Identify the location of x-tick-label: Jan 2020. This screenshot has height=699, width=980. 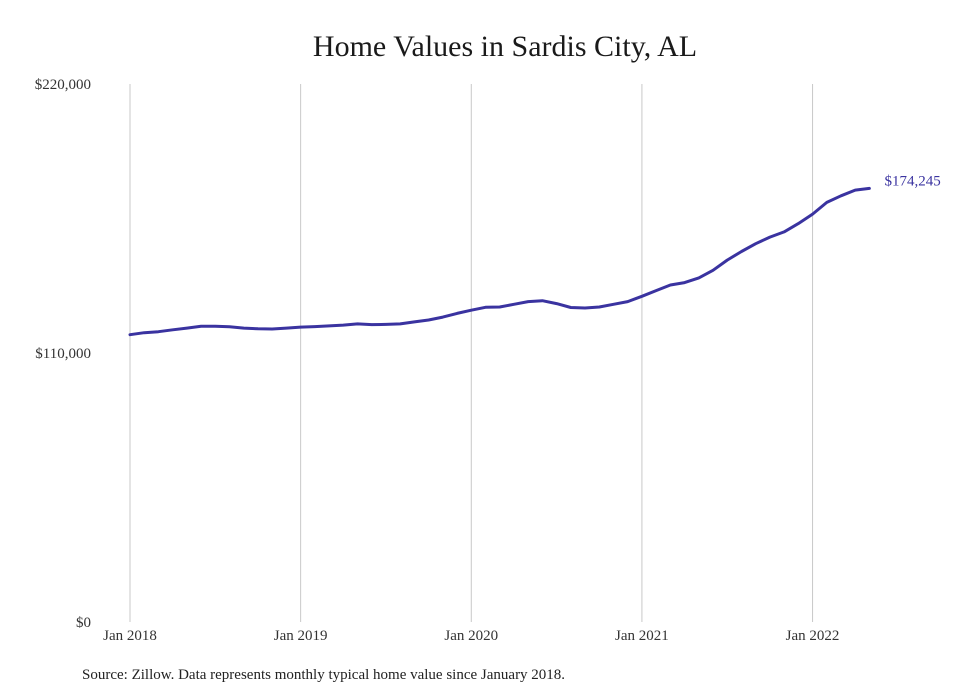
(471, 636).